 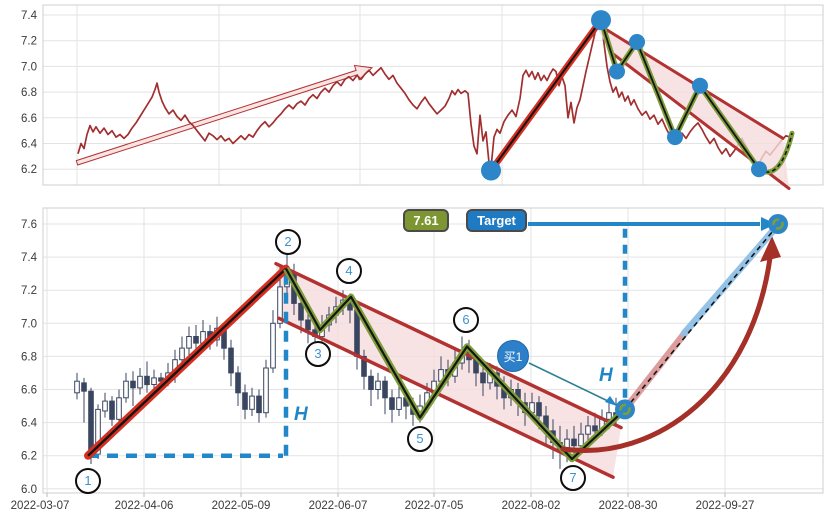 I want to click on x-axis-tick-label: 2022-09-27, so click(x=725, y=506).